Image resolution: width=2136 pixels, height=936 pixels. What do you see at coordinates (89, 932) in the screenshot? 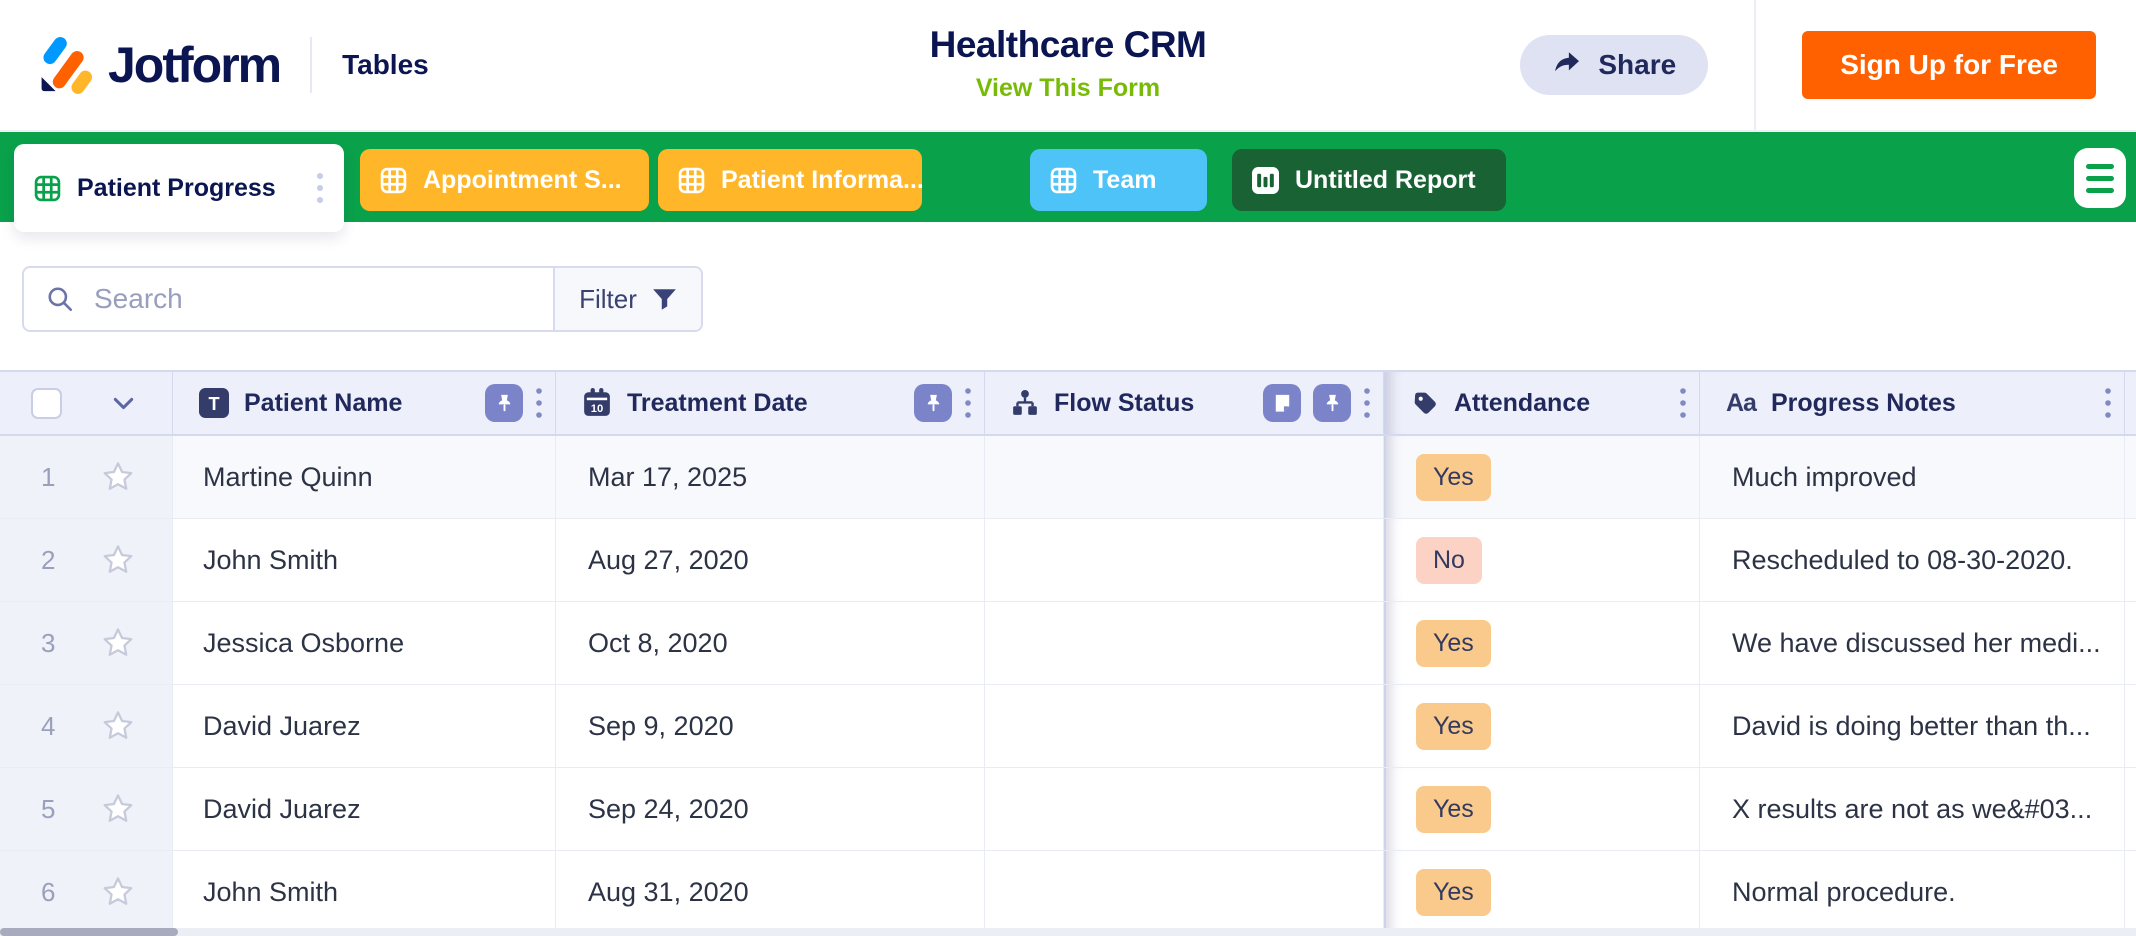
I see `horizontal-scrollbar-thumb` at bounding box center [89, 932].